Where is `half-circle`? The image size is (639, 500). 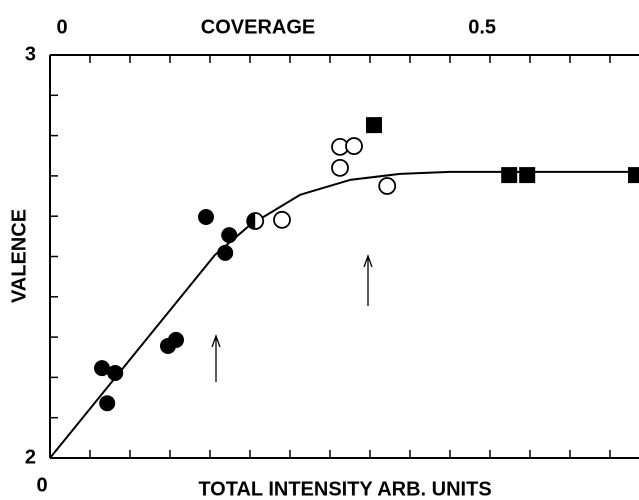 half-circle is located at coordinates (255, 221).